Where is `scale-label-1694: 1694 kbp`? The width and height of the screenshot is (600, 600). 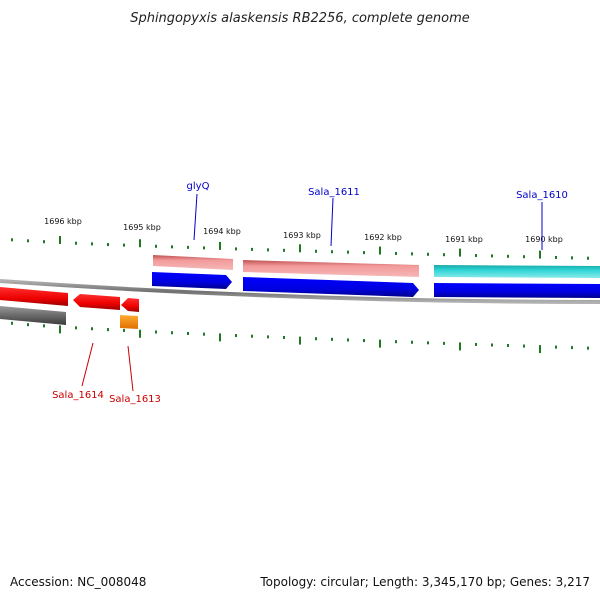
scale-label-1694: 1694 kbp is located at coordinates (222, 231).